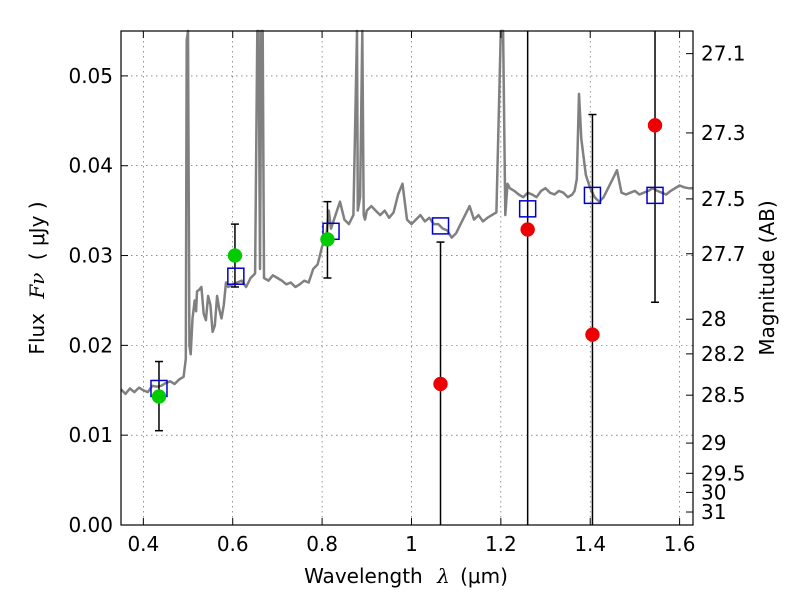 This screenshot has height=600, width=800. Describe the element at coordinates (723, 254) in the screenshot. I see `magnitude-tick-label: 27.7` at that location.